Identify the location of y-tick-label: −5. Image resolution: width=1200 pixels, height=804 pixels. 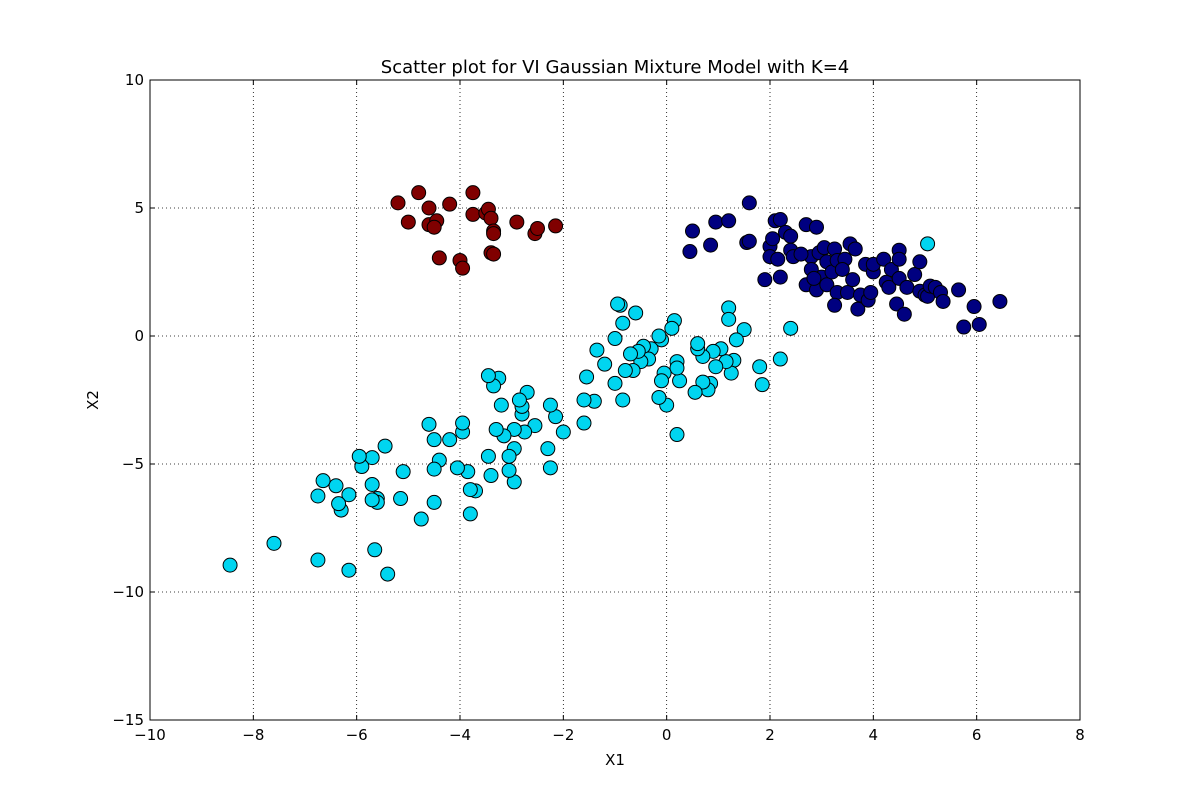
(133, 464).